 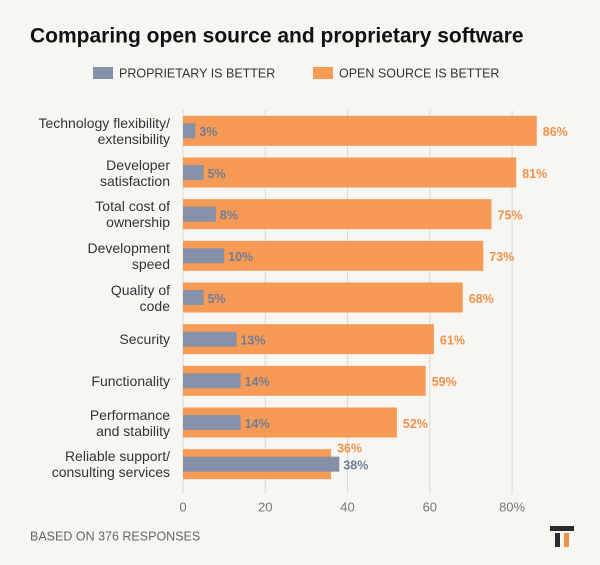 I want to click on logo, so click(x=562, y=536).